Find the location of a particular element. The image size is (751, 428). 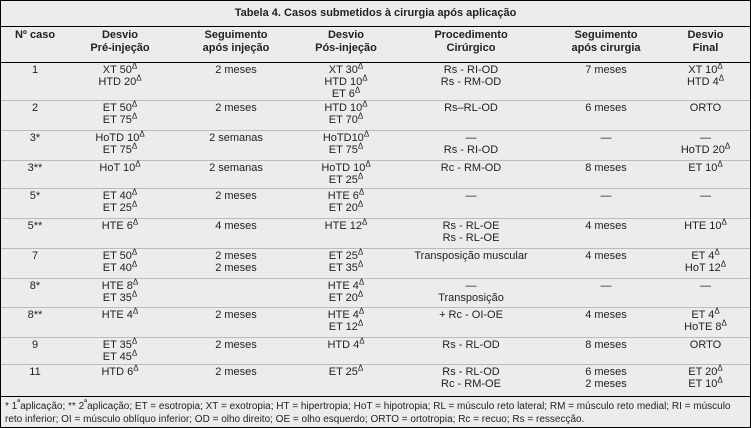

cell-line: ET 20Δ is located at coordinates (705, 370).